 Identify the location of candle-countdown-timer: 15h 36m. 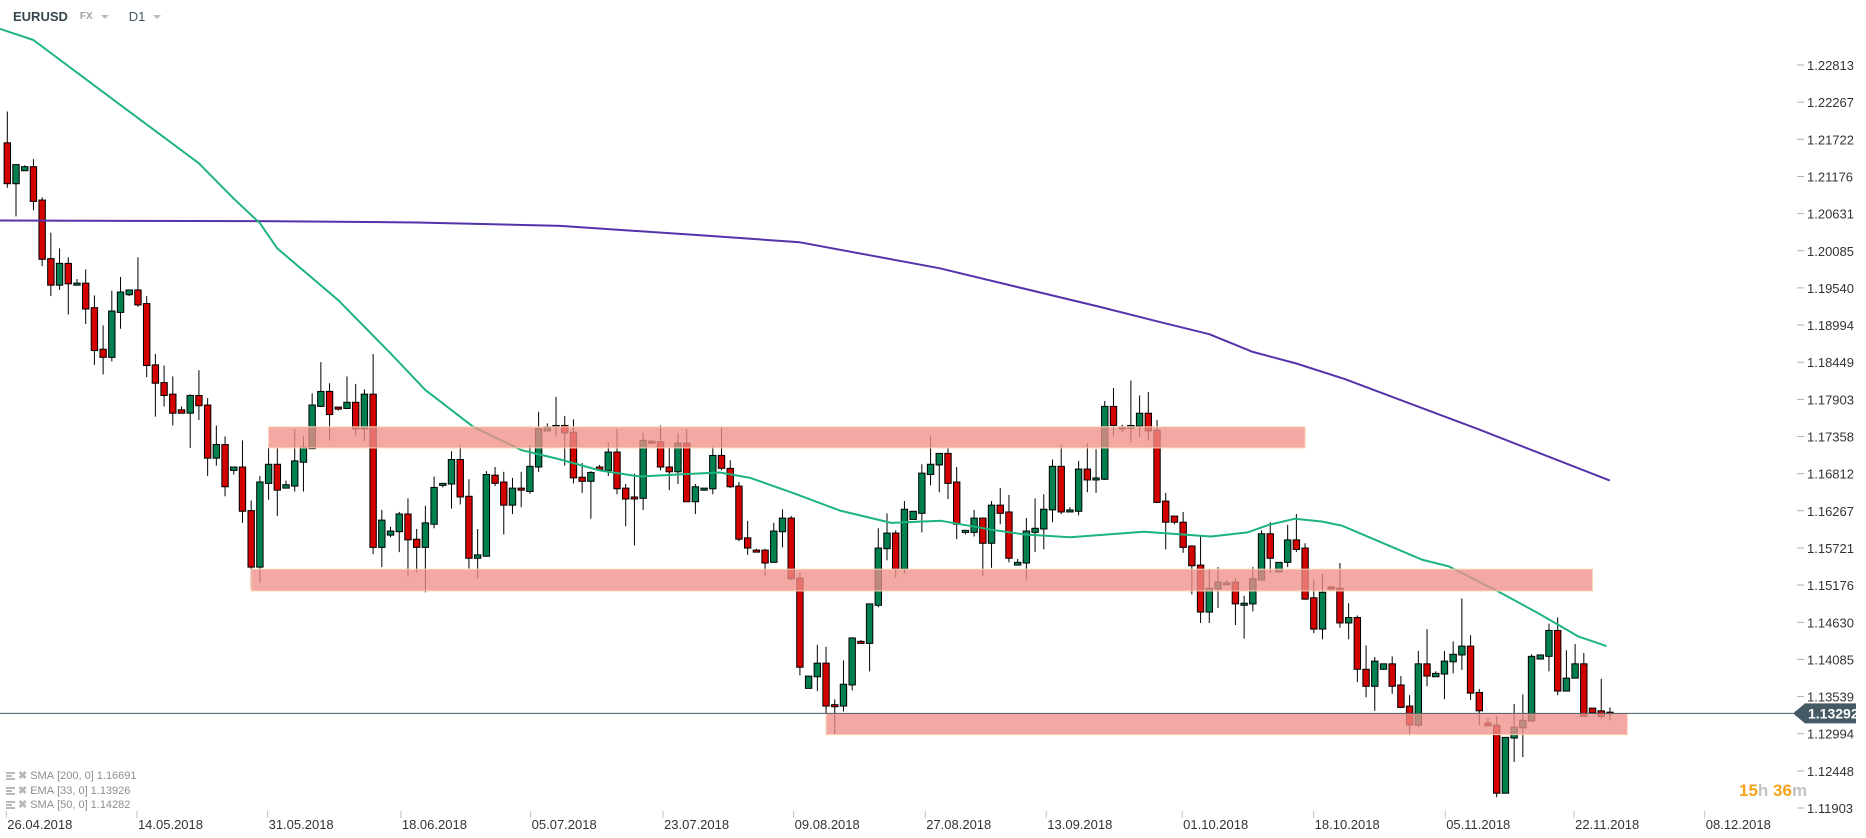
(1773, 791).